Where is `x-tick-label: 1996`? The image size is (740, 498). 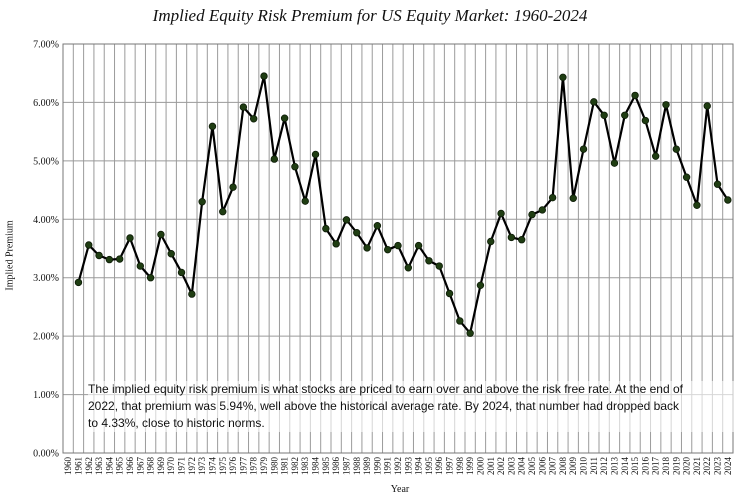
x-tick-label: 1996 is located at coordinates (439, 466).